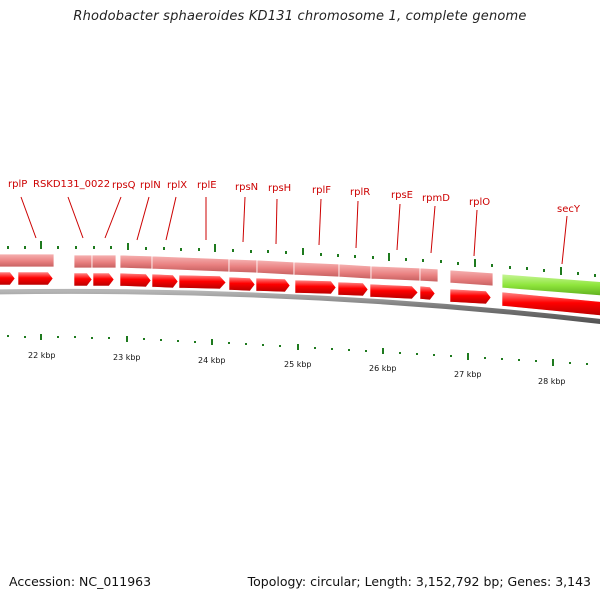 The image size is (600, 600). I want to click on gene-label-rplF: rplF, so click(321, 190).